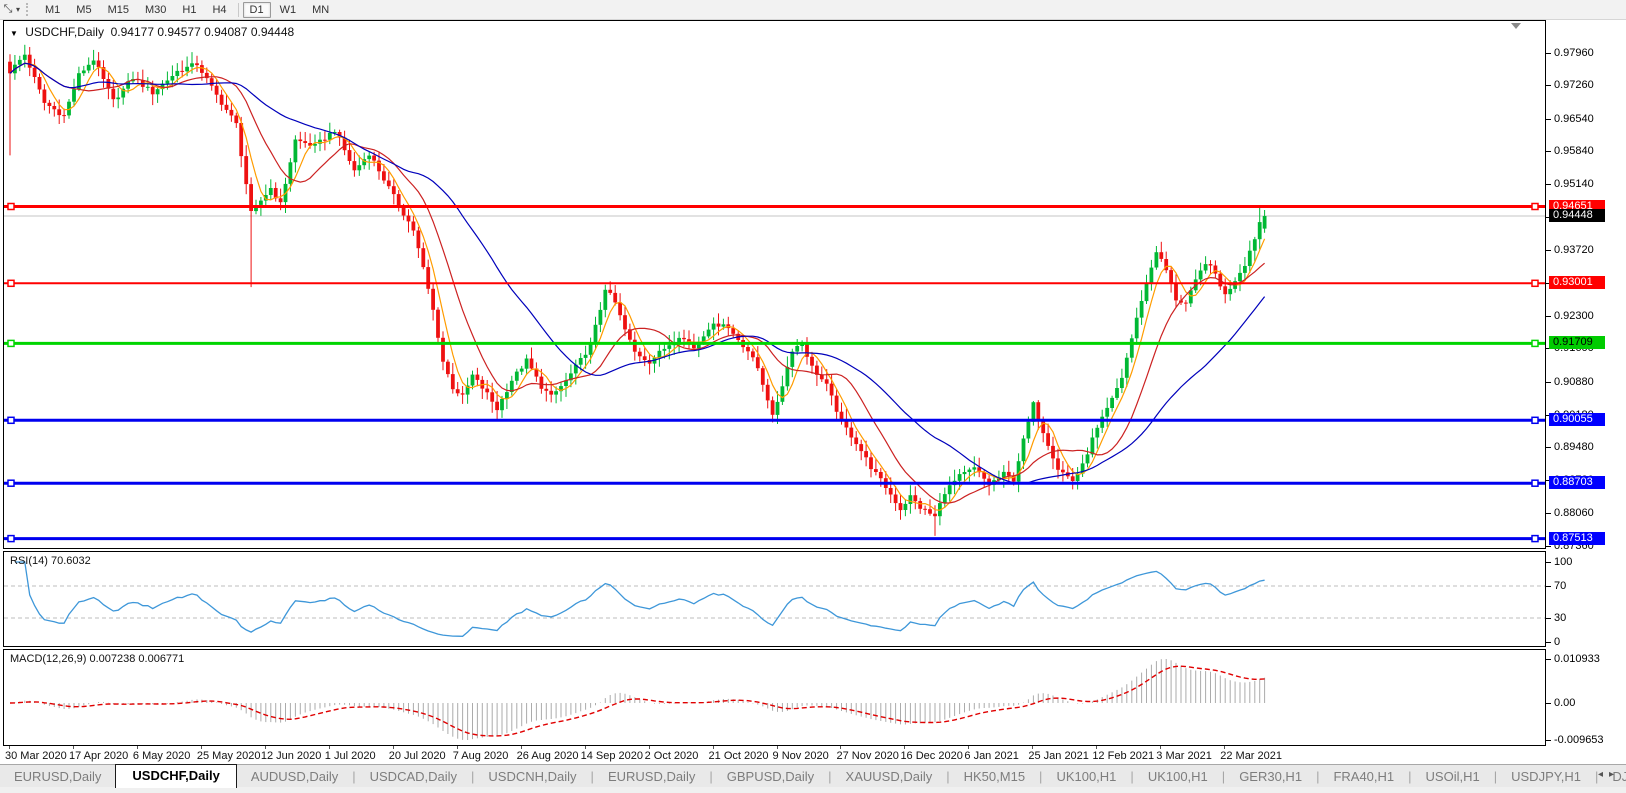  I want to click on chart-tab-usdcad-daily: USDCAD,Daily, so click(413, 776).